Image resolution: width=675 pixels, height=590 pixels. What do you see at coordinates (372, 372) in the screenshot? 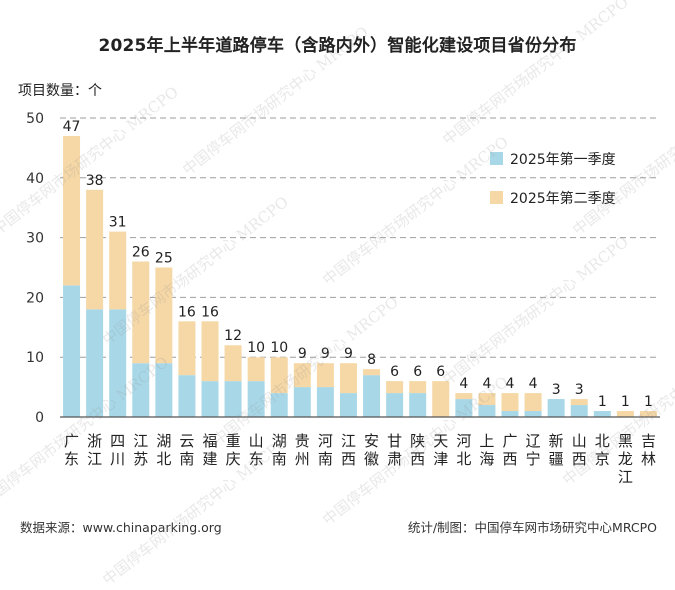
I see `bar-q2-安徽` at bounding box center [372, 372].